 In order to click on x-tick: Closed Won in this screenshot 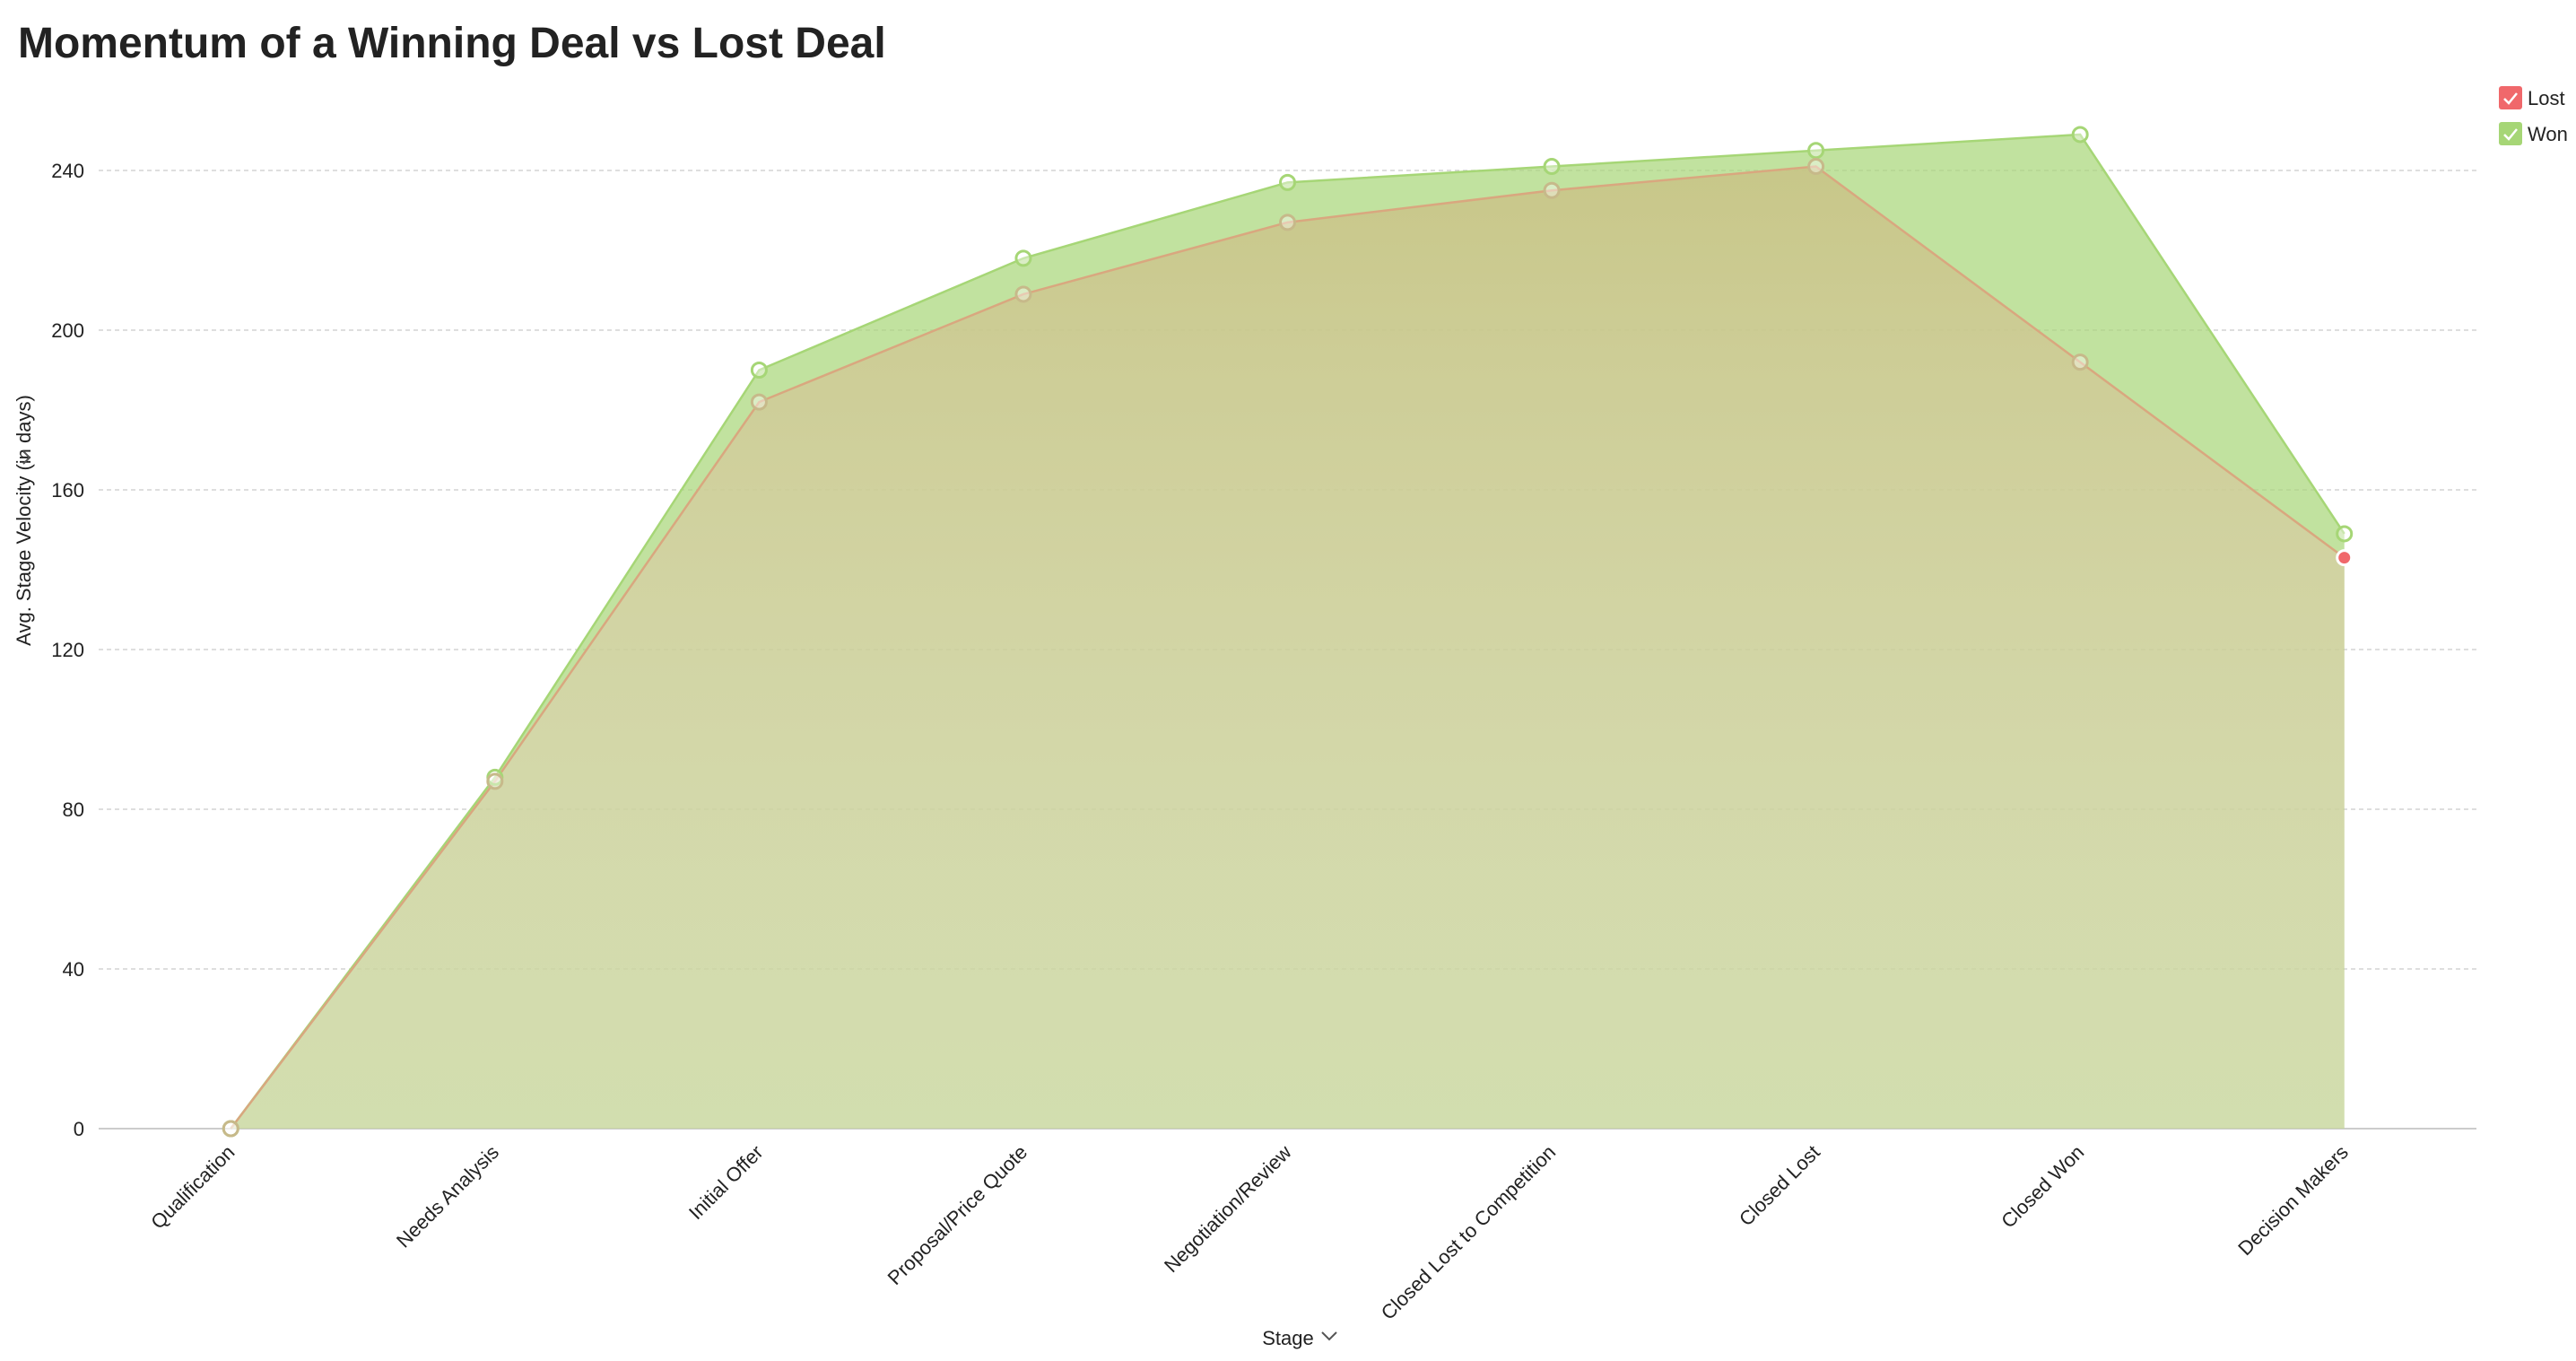, I will do `click(2042, 1187)`.